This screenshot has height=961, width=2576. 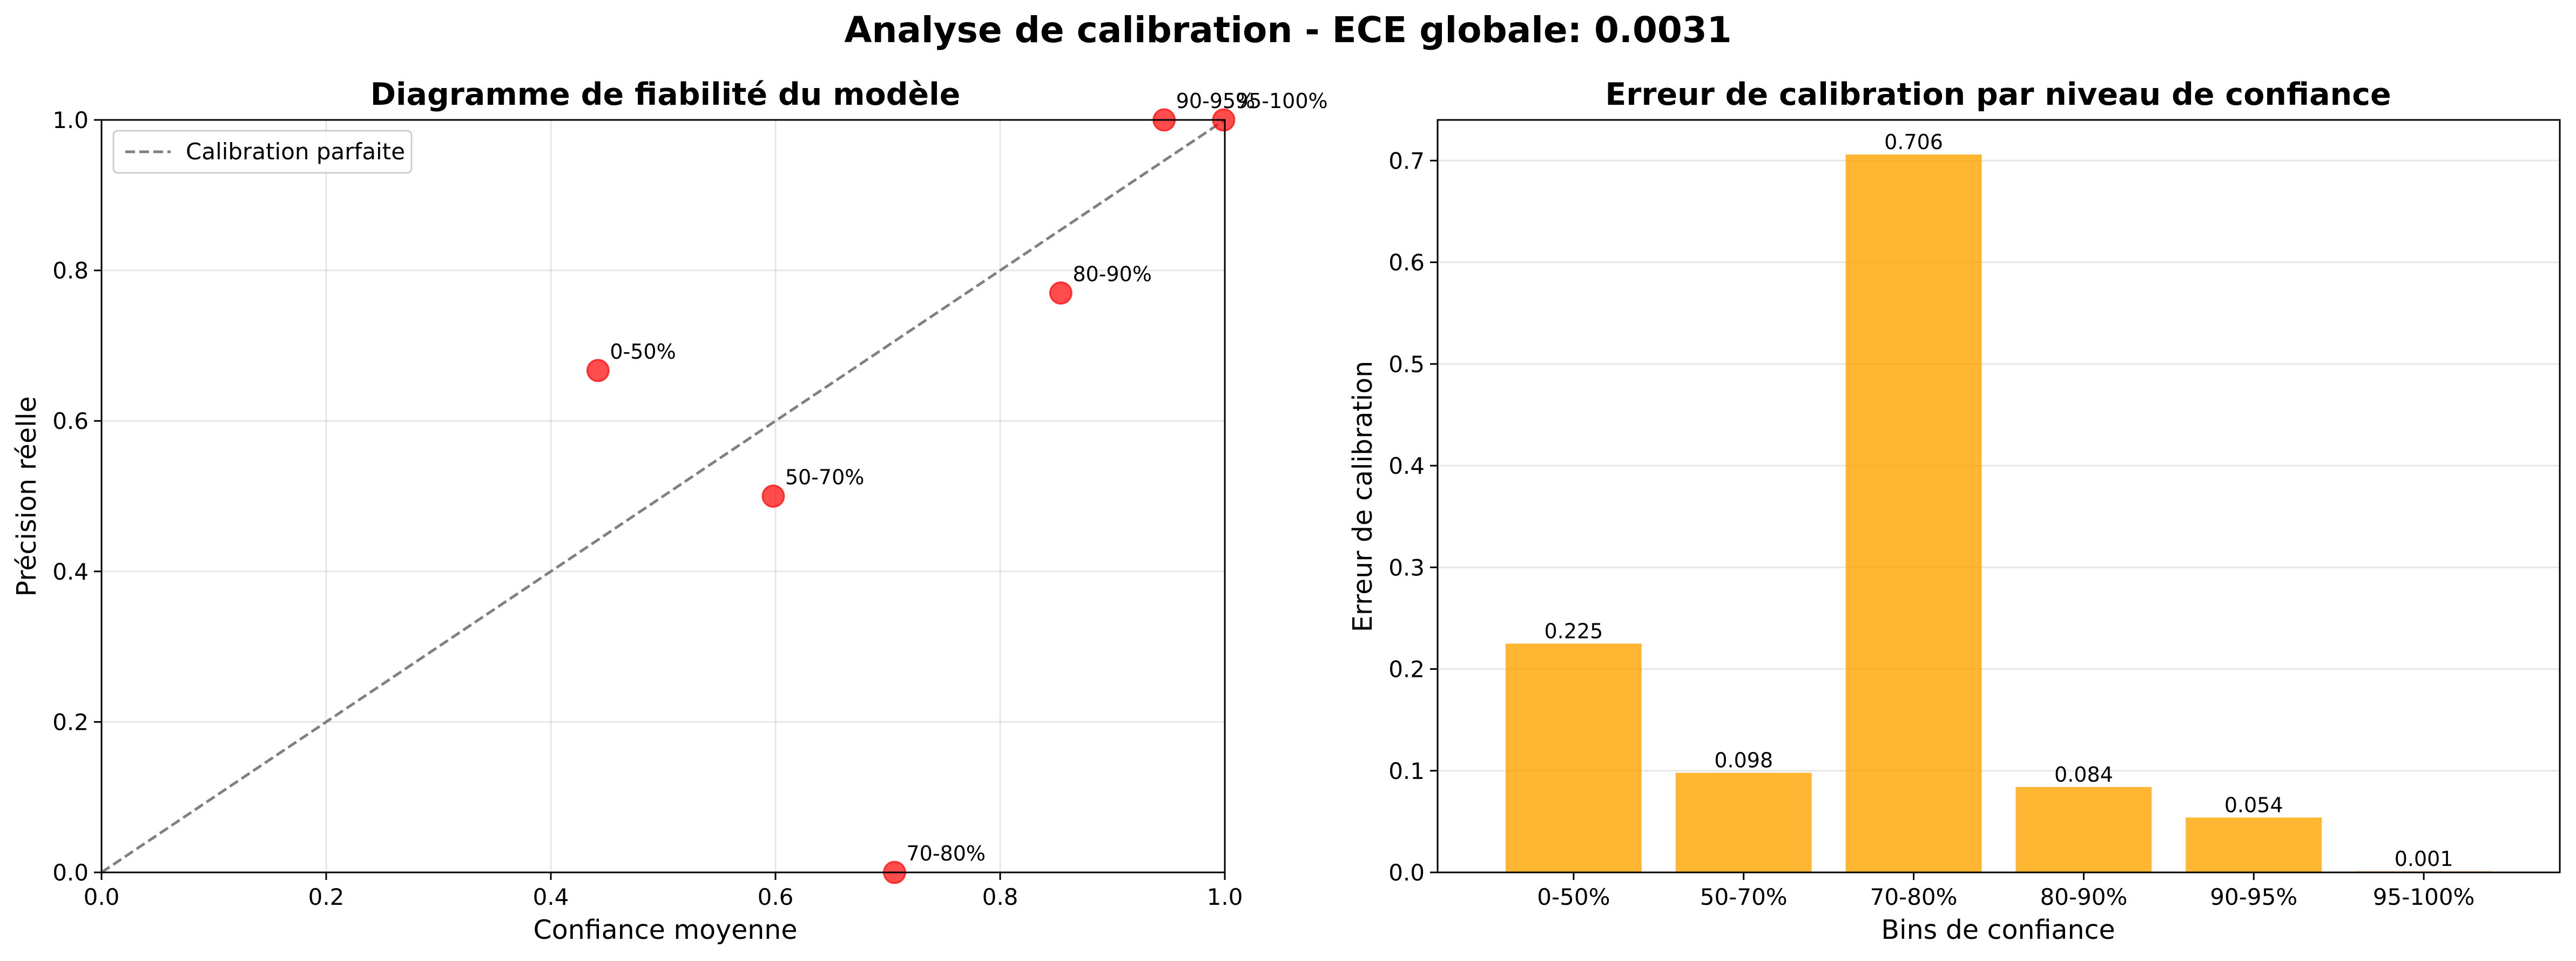 What do you see at coordinates (26, 497) in the screenshot?
I see `reliability-ylabel: Précision réelle` at bounding box center [26, 497].